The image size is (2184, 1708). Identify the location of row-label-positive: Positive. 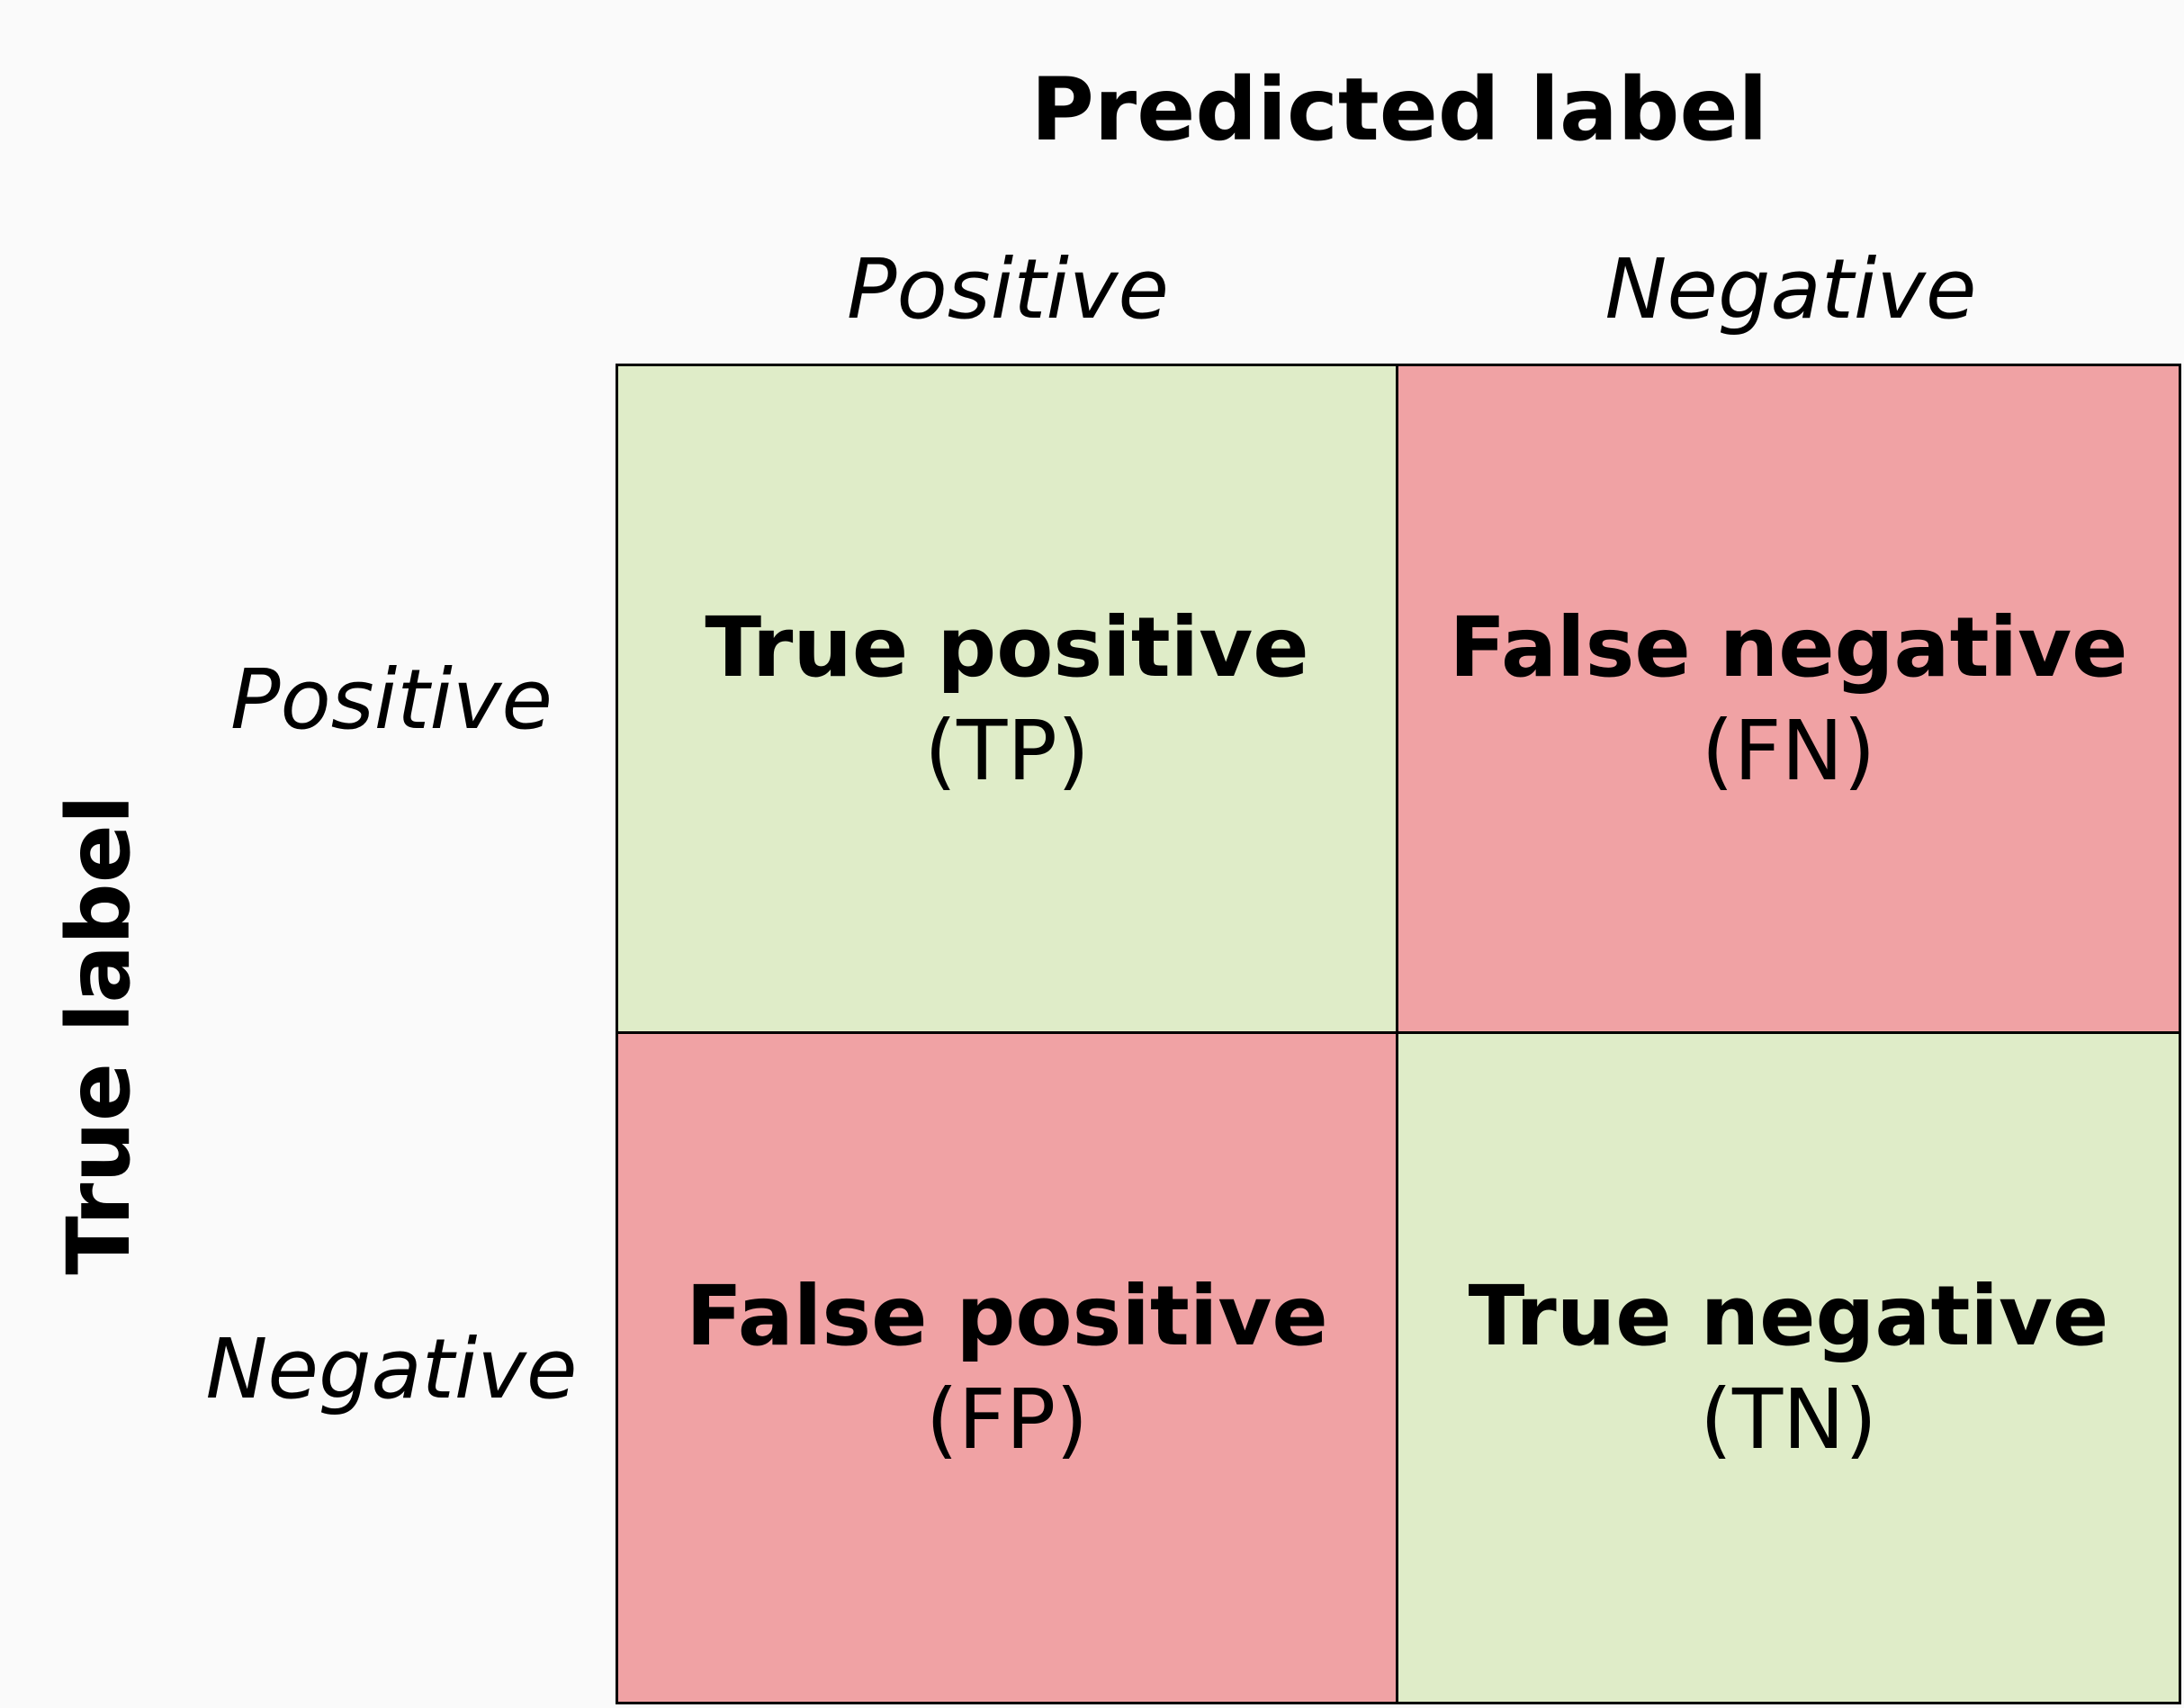
(392, 700).